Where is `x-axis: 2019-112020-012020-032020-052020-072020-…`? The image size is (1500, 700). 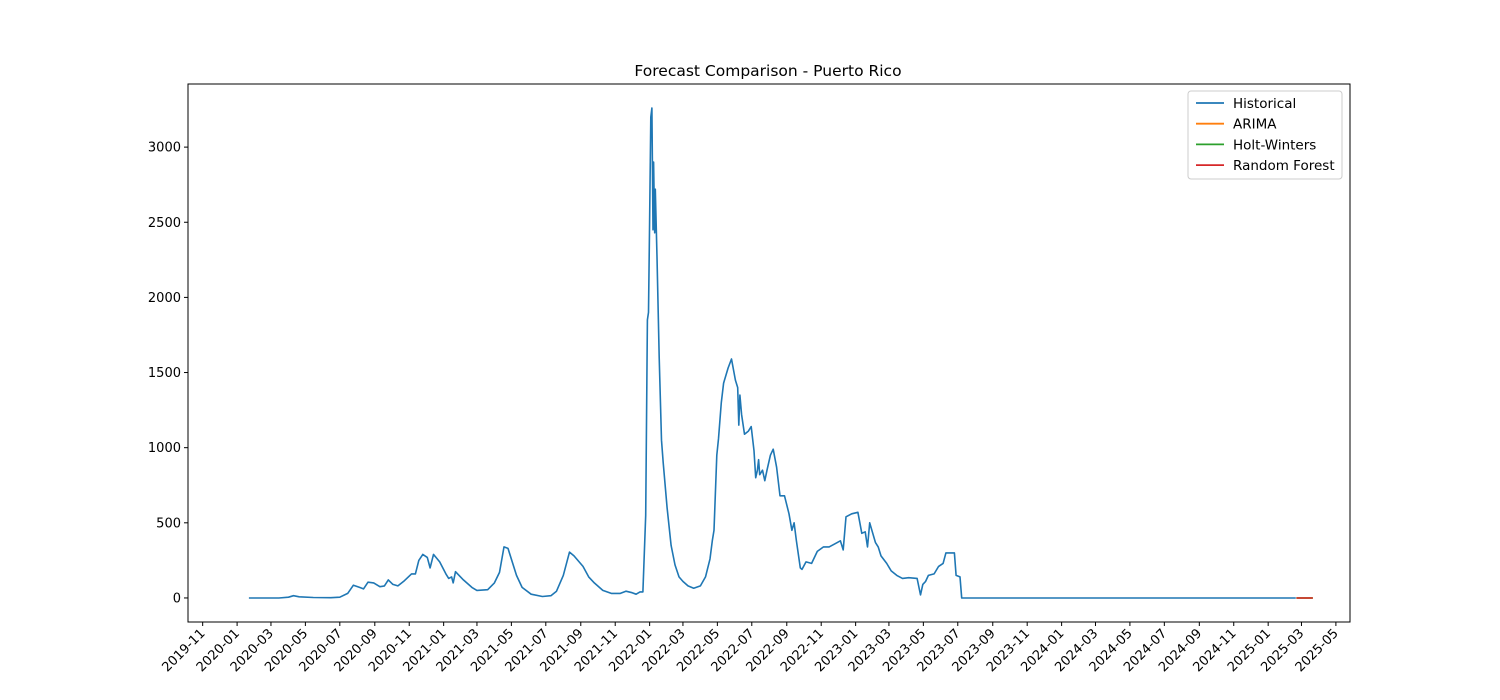
x-axis: 2019-112020-012020-032020-052020-072020-… is located at coordinates (751, 648).